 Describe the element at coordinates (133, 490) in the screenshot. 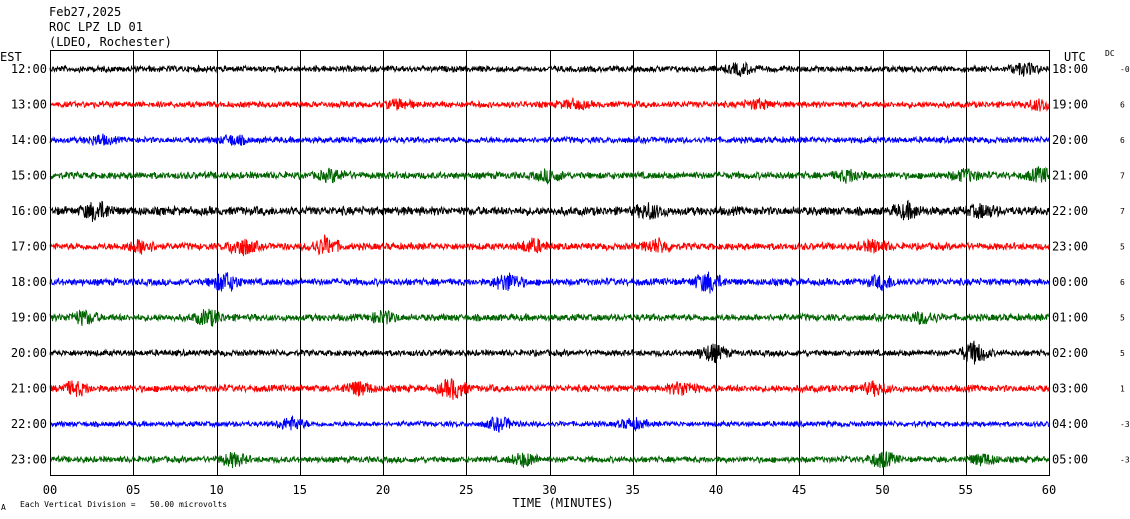

I see `x-tick-label-1: 05` at that location.